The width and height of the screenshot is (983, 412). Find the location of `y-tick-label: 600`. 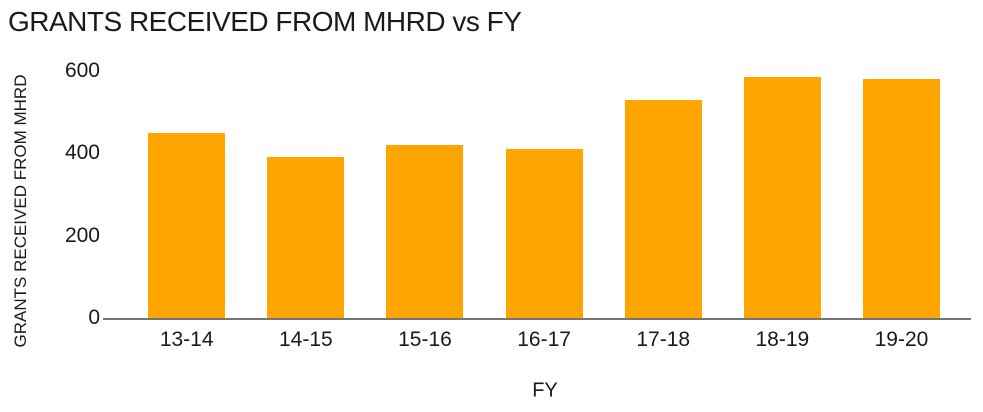

y-tick-label: 600 is located at coordinates (82, 70).